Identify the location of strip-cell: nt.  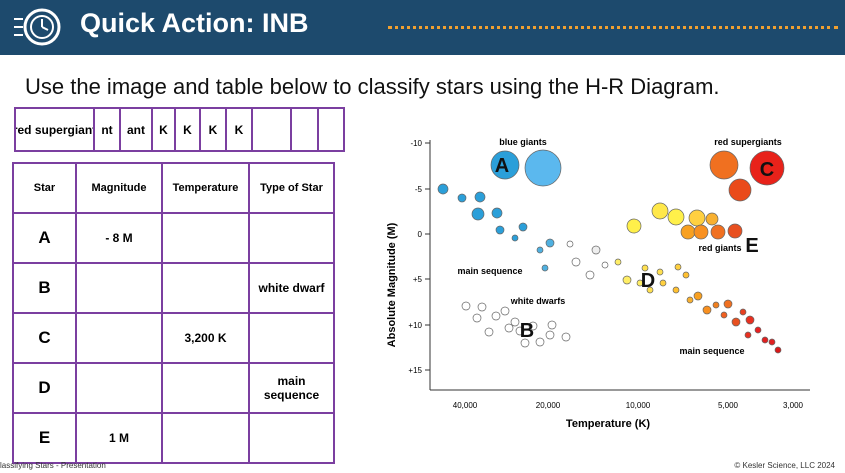
(108, 129).